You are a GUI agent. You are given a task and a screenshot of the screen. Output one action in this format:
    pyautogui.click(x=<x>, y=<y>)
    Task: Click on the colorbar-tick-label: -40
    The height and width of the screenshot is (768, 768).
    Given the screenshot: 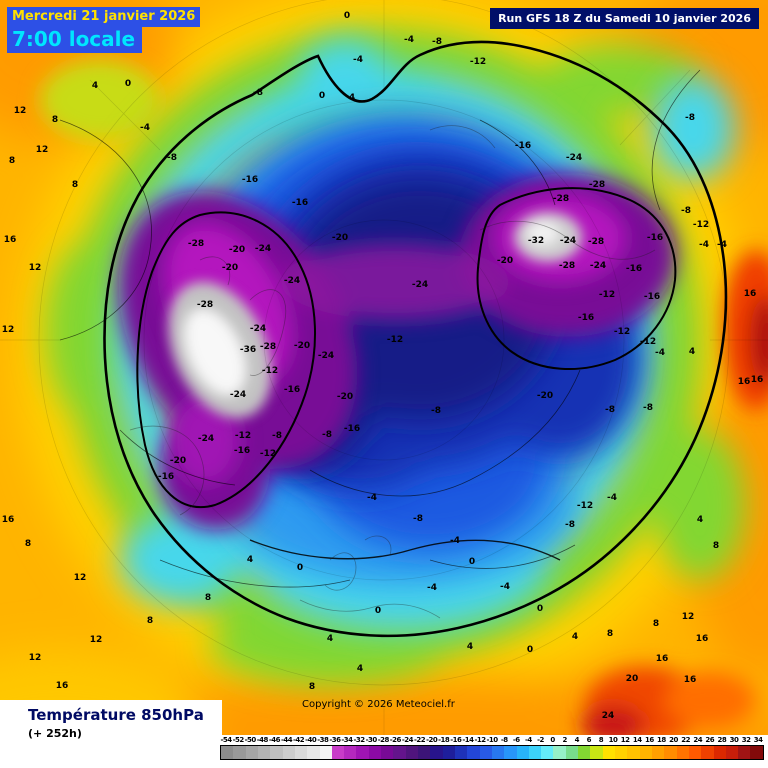 What is the action you would take?
    pyautogui.click(x=311, y=740)
    